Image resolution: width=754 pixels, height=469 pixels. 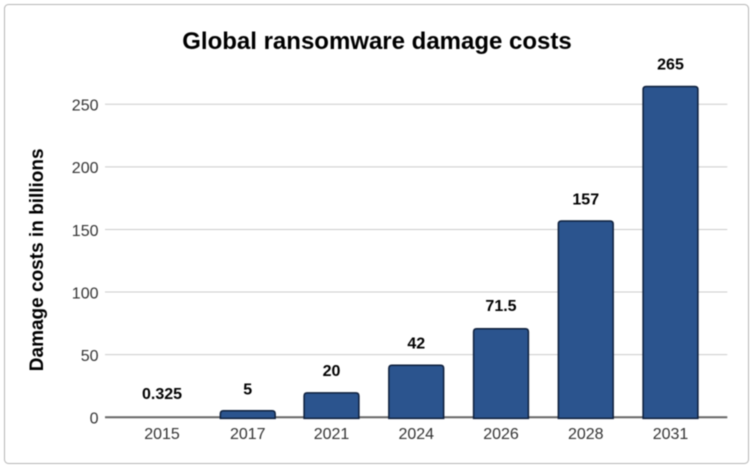 What do you see at coordinates (94, 419) in the screenshot?
I see `svg-text: 0` at bounding box center [94, 419].